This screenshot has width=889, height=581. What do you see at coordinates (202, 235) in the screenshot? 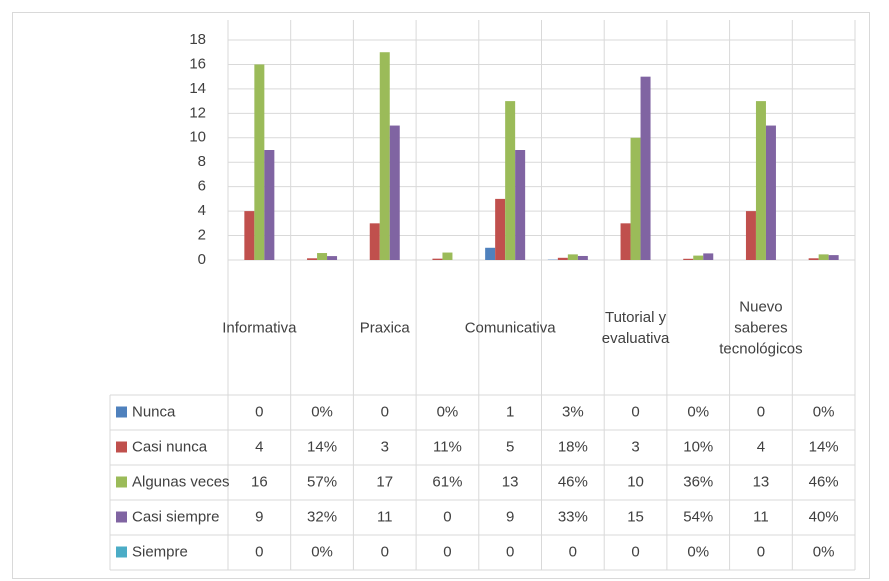
I see `y-tick-label: 2` at bounding box center [202, 235].